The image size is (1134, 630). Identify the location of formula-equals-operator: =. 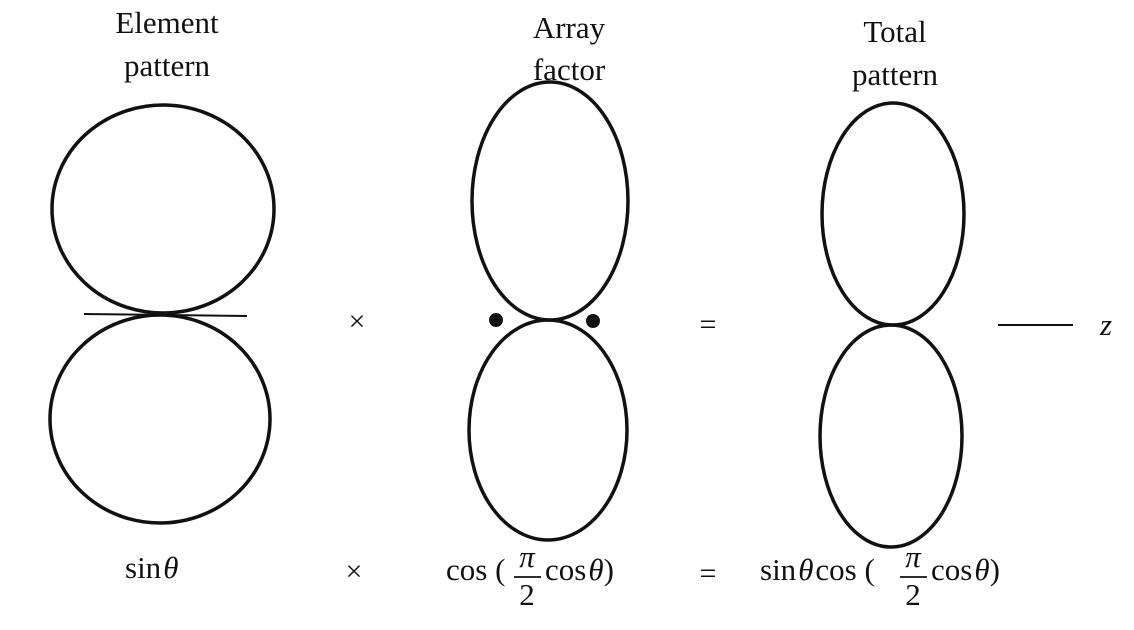
(708, 573).